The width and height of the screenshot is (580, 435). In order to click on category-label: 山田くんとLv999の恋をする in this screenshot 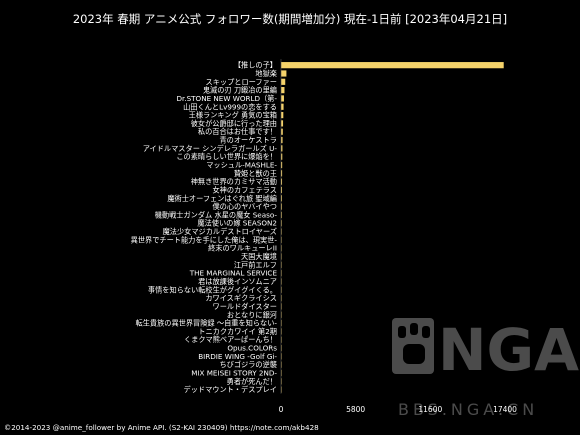, I will do `click(230, 106)`.